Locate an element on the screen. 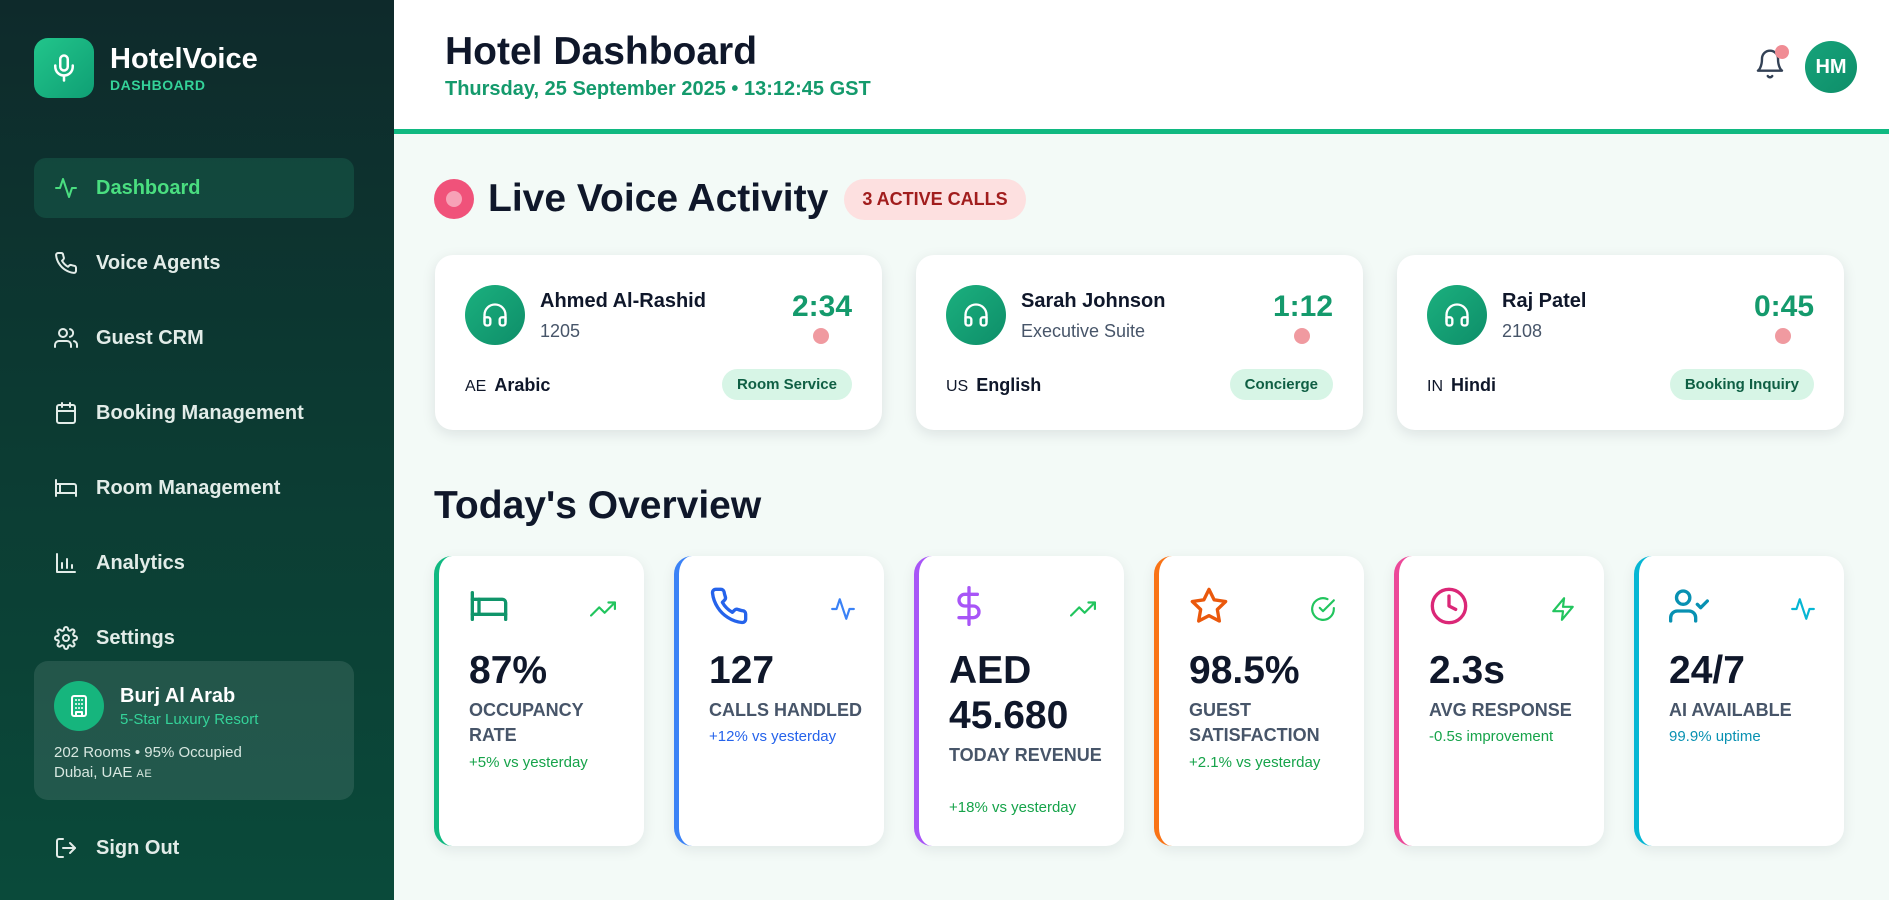 This screenshot has height=900, width=1889. stat-value: AED 45.680 is located at coordinates (1009, 693).